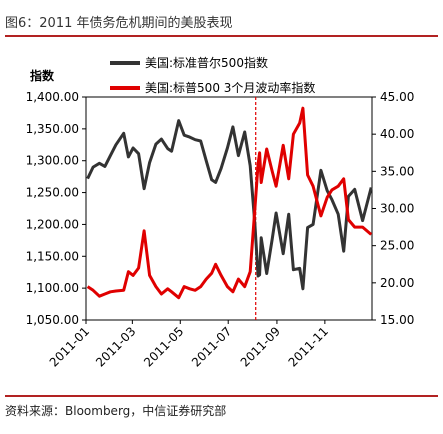  Describe the element at coordinates (211, 346) in the screenshot. I see `x-tick-label: 2011-07` at that location.